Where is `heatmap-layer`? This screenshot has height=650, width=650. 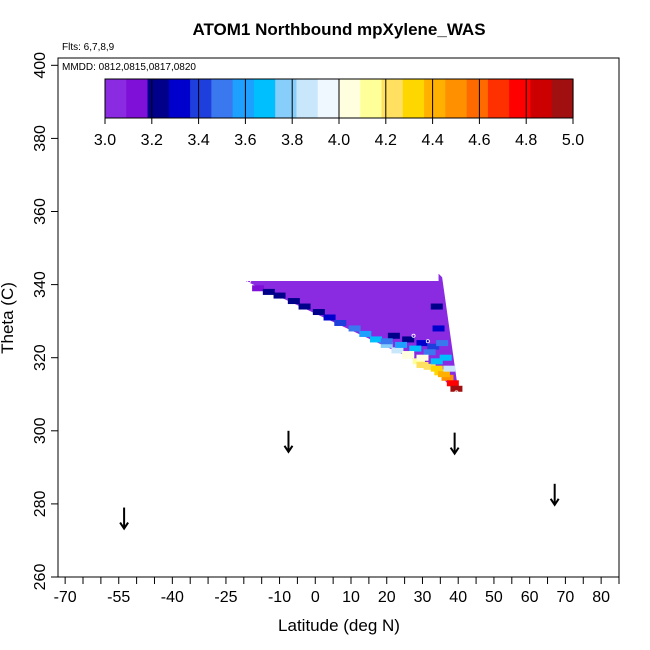 heatmap-layer is located at coordinates (354, 332).